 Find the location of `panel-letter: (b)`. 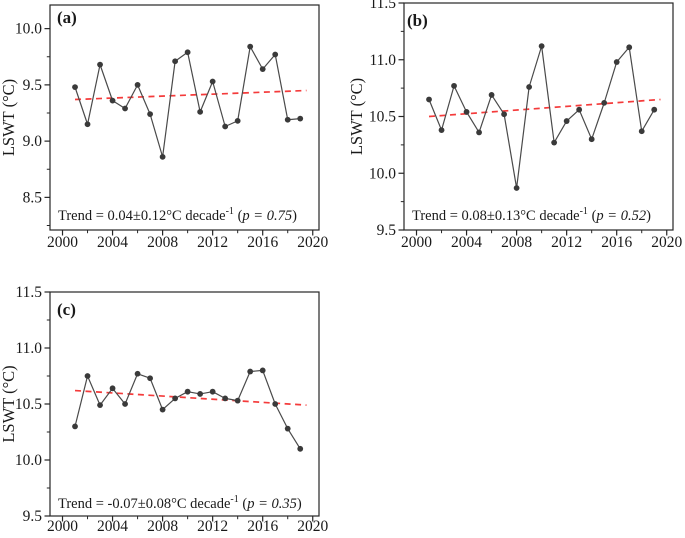

panel-letter: (b) is located at coordinates (417, 20).